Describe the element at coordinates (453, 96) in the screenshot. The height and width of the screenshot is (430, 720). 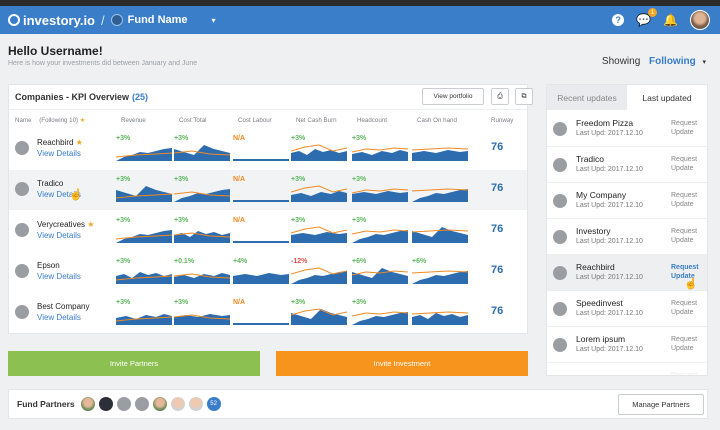
I see `view-portfolio-button: View portfolio` at that location.